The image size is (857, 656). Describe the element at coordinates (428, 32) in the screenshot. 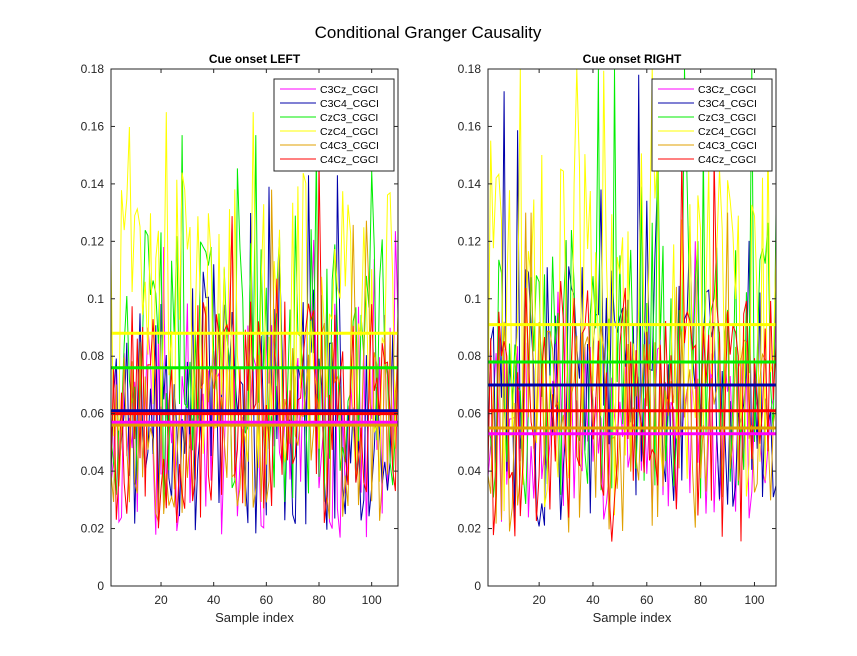

I see `figure-title: Conditional Granger Causality` at that location.